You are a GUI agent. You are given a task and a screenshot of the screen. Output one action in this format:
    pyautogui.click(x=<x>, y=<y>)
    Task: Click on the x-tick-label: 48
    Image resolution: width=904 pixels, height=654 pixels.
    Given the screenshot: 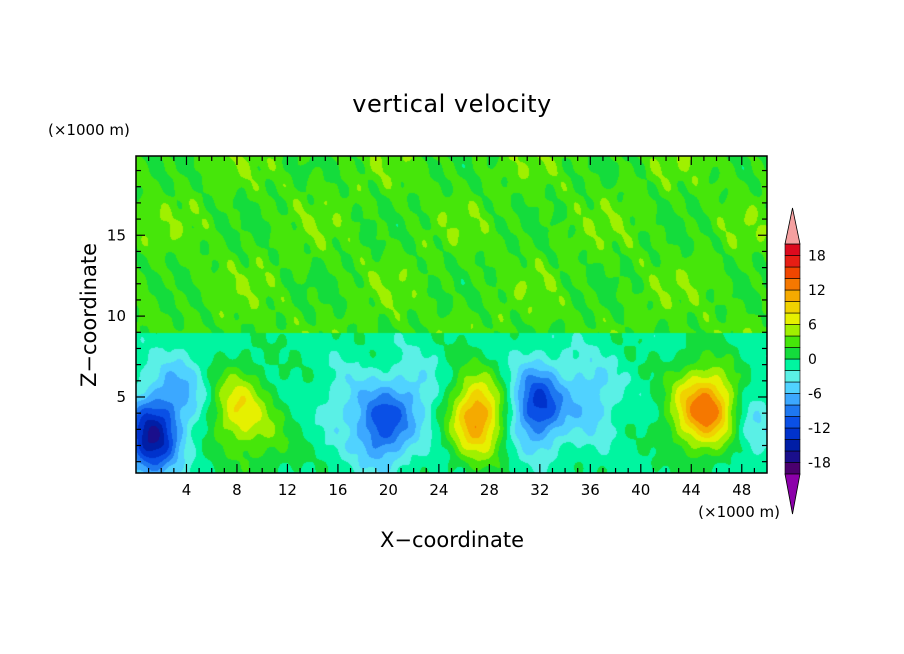 What is the action you would take?
    pyautogui.click(x=741, y=490)
    